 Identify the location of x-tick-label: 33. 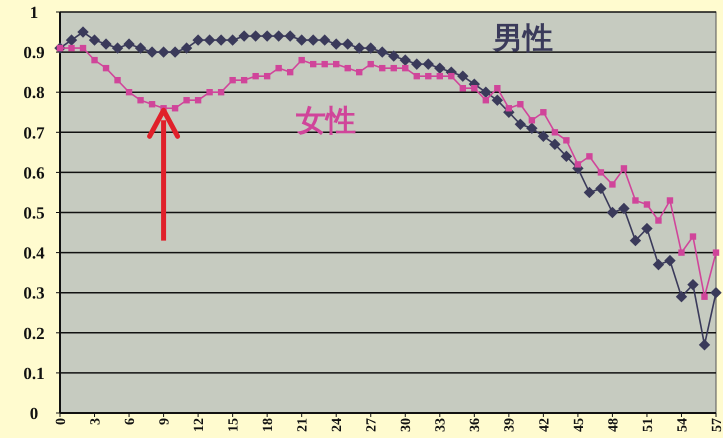
(441, 425).